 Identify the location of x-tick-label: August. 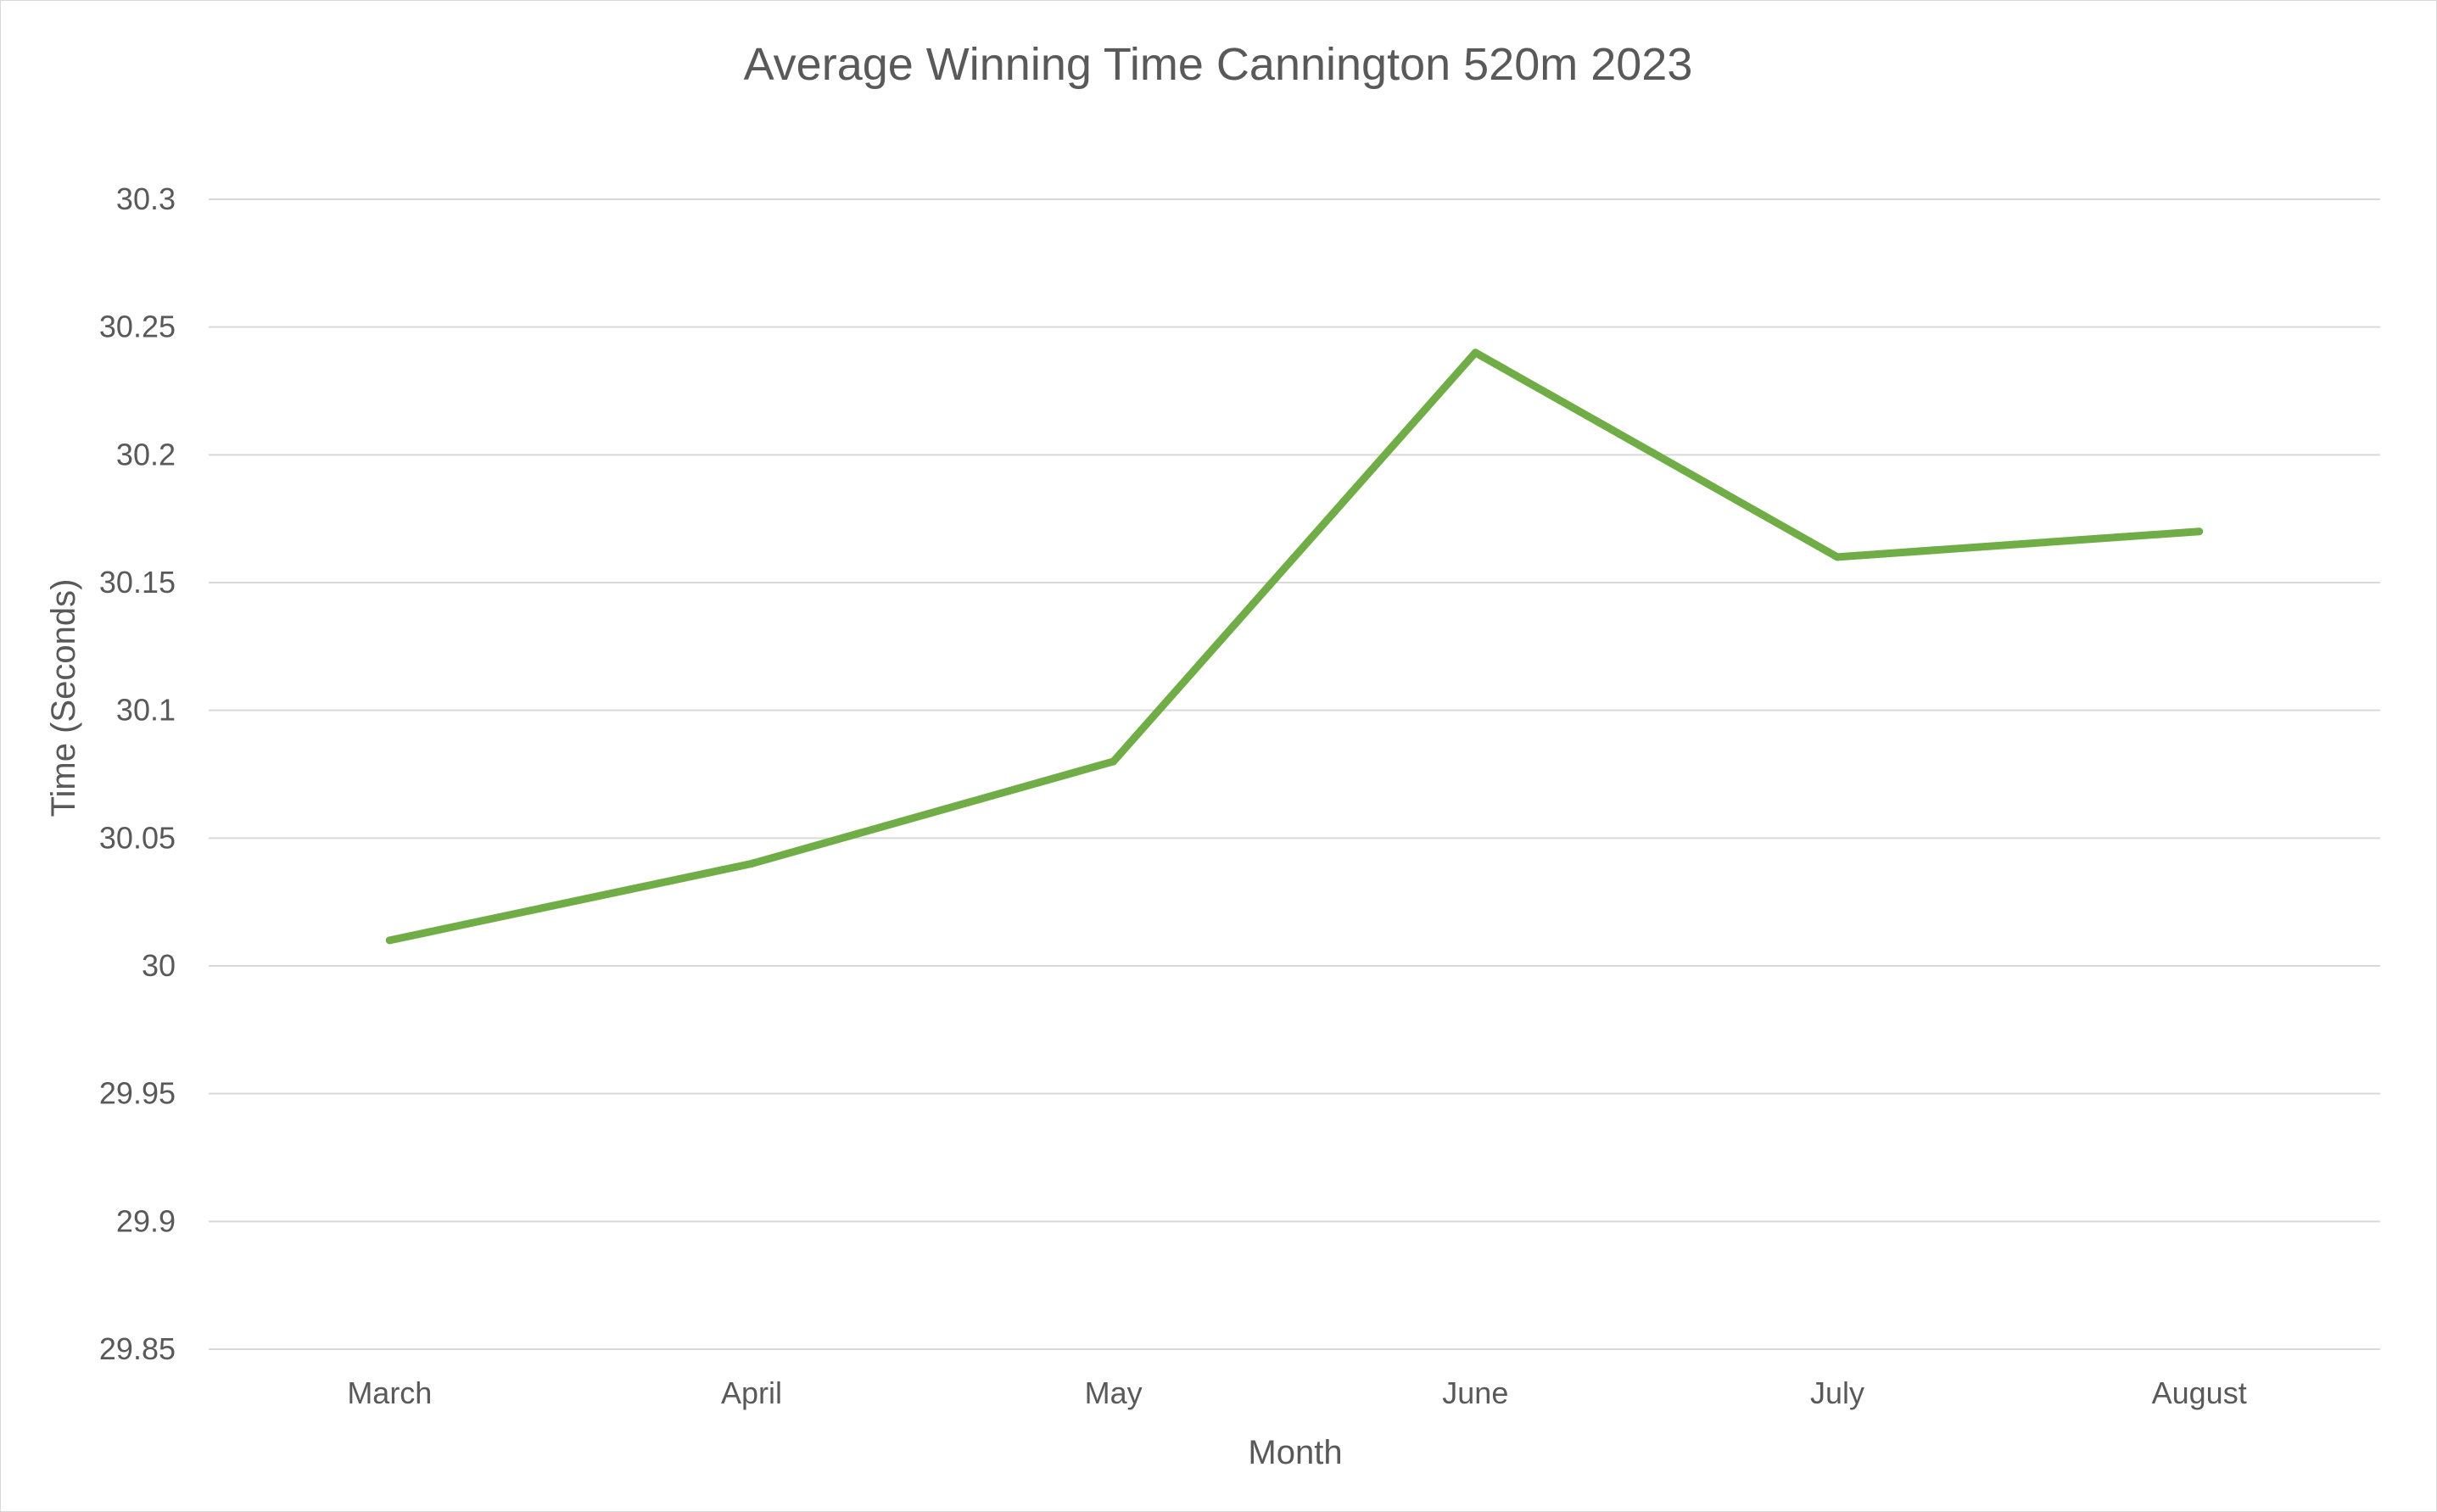
(2199, 1392).